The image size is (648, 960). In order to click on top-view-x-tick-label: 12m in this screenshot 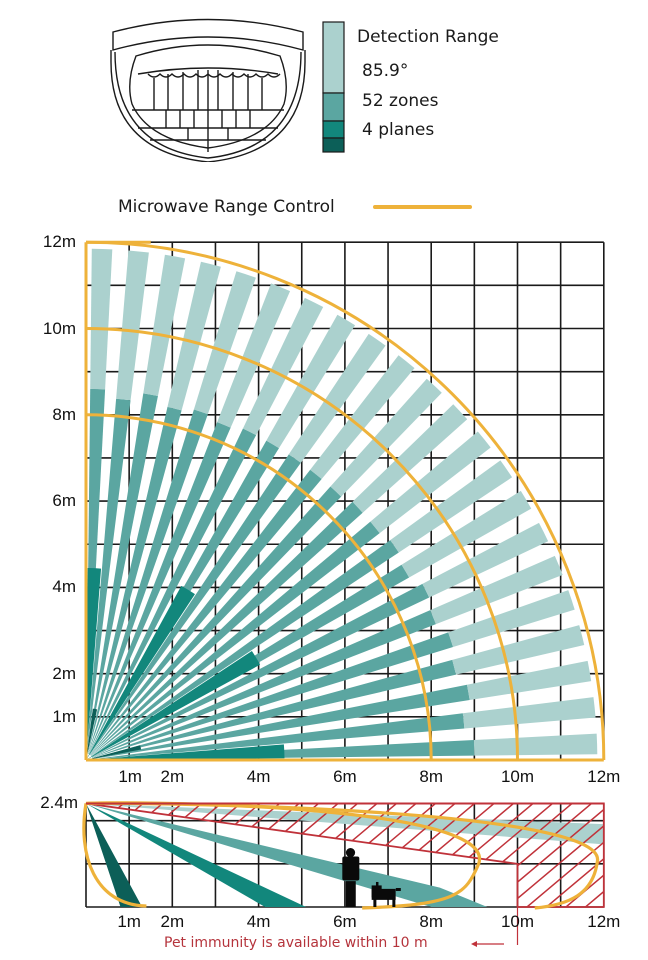, I will do `click(603, 777)`.